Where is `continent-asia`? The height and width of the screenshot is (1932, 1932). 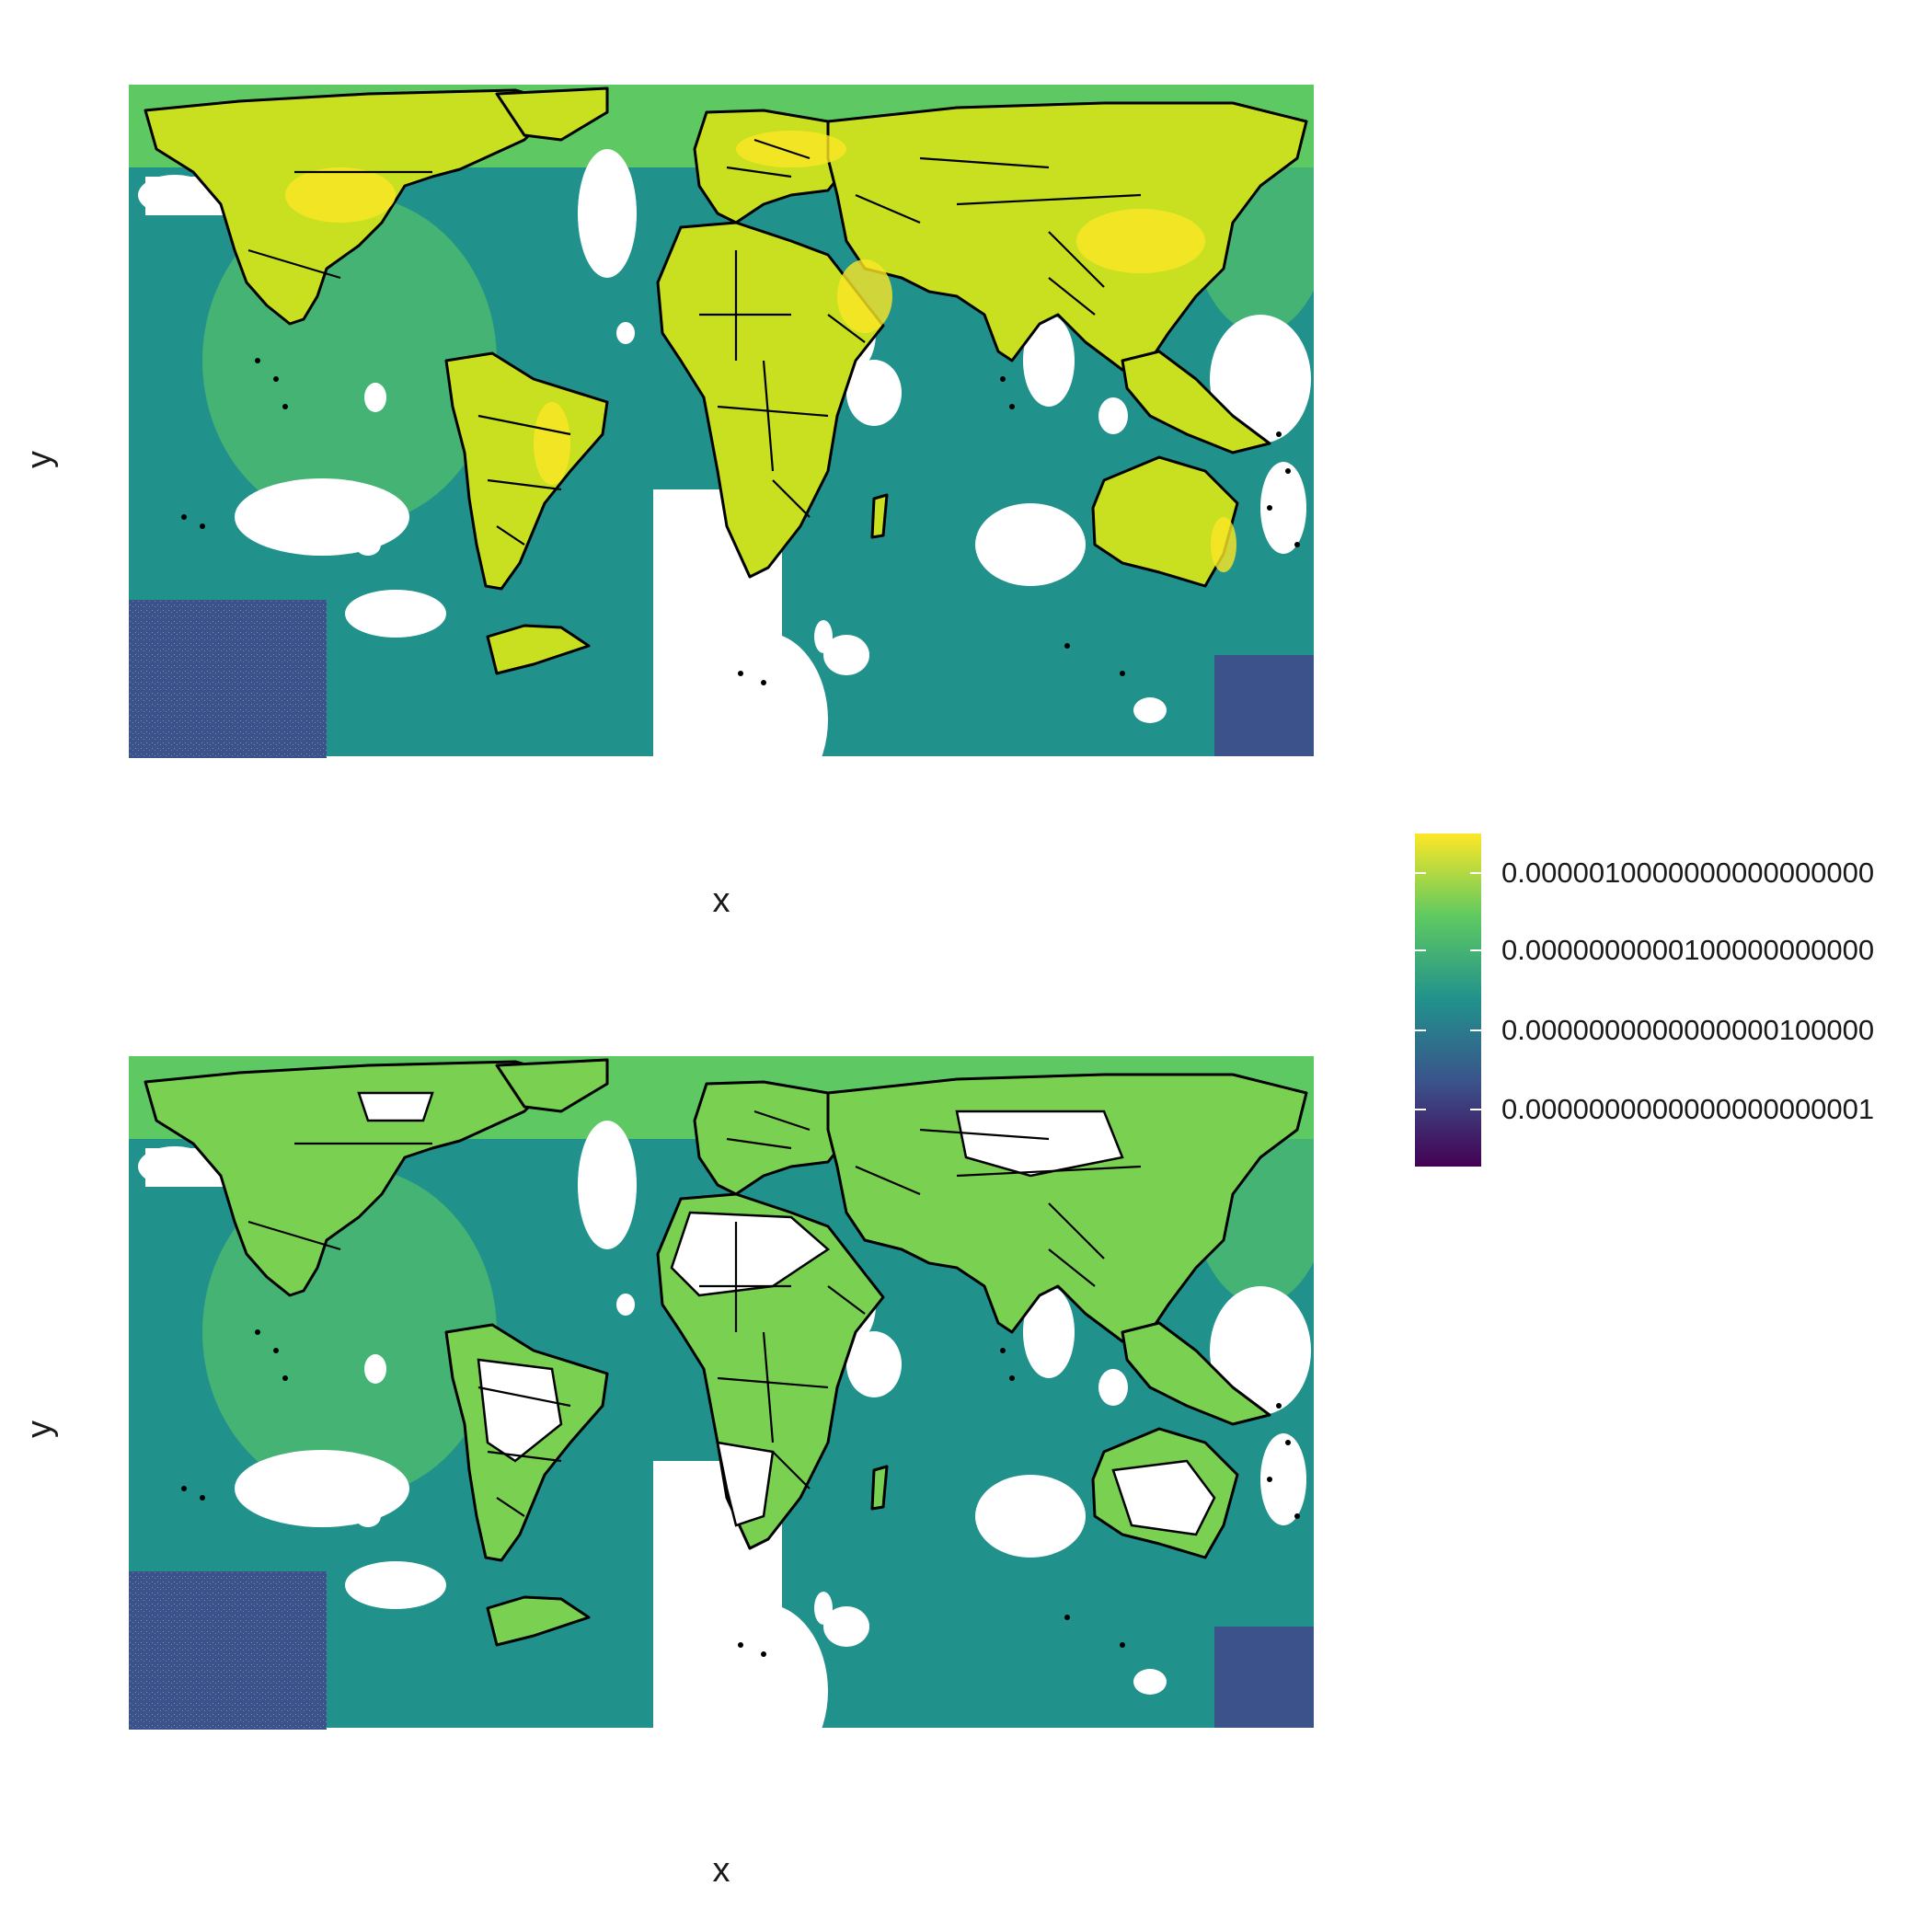
continent-asia is located at coordinates (1067, 1208).